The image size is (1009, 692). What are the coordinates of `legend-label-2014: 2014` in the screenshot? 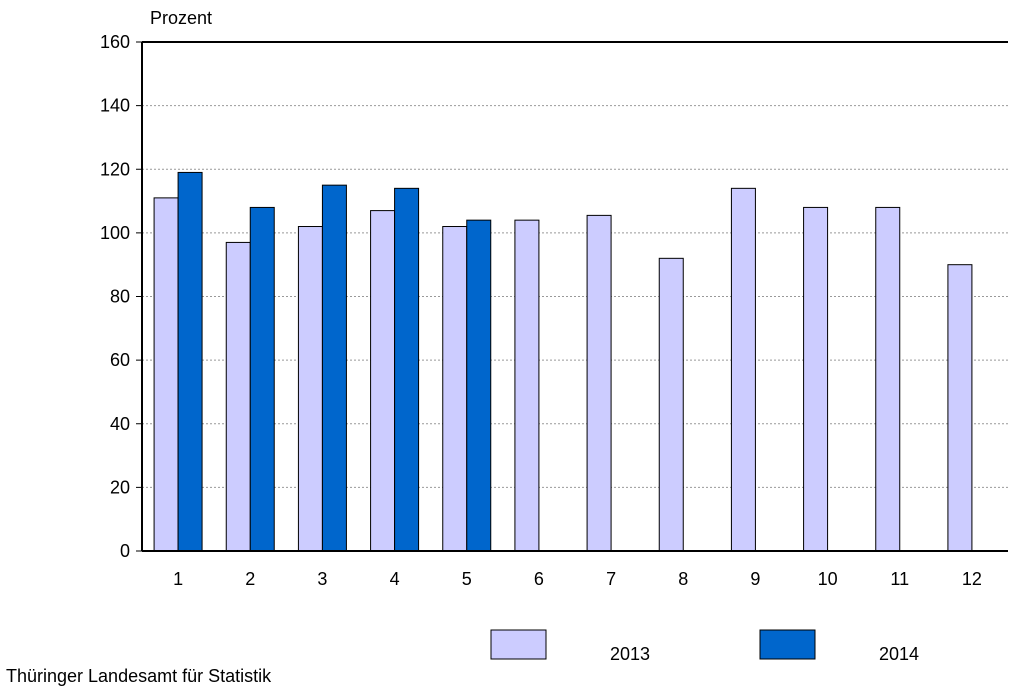 It's located at (899, 654).